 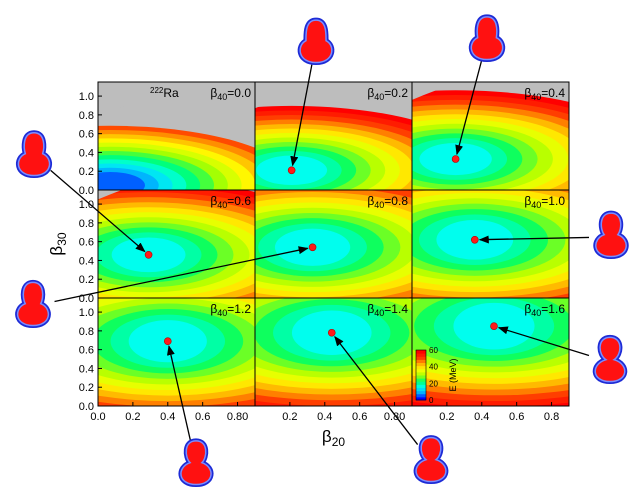 What do you see at coordinates (436, 375) in the screenshot?
I see `colorbar: 0 20 40 60 E (MeV)` at bounding box center [436, 375].